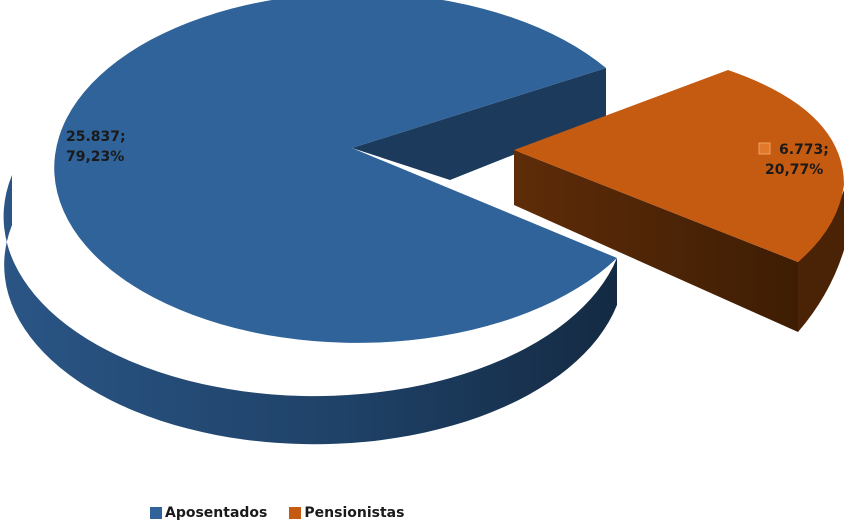 This screenshot has width=844, height=523. What do you see at coordinates (295, 513) in the screenshot?
I see `legend-swatch-pensionistas` at bounding box center [295, 513].